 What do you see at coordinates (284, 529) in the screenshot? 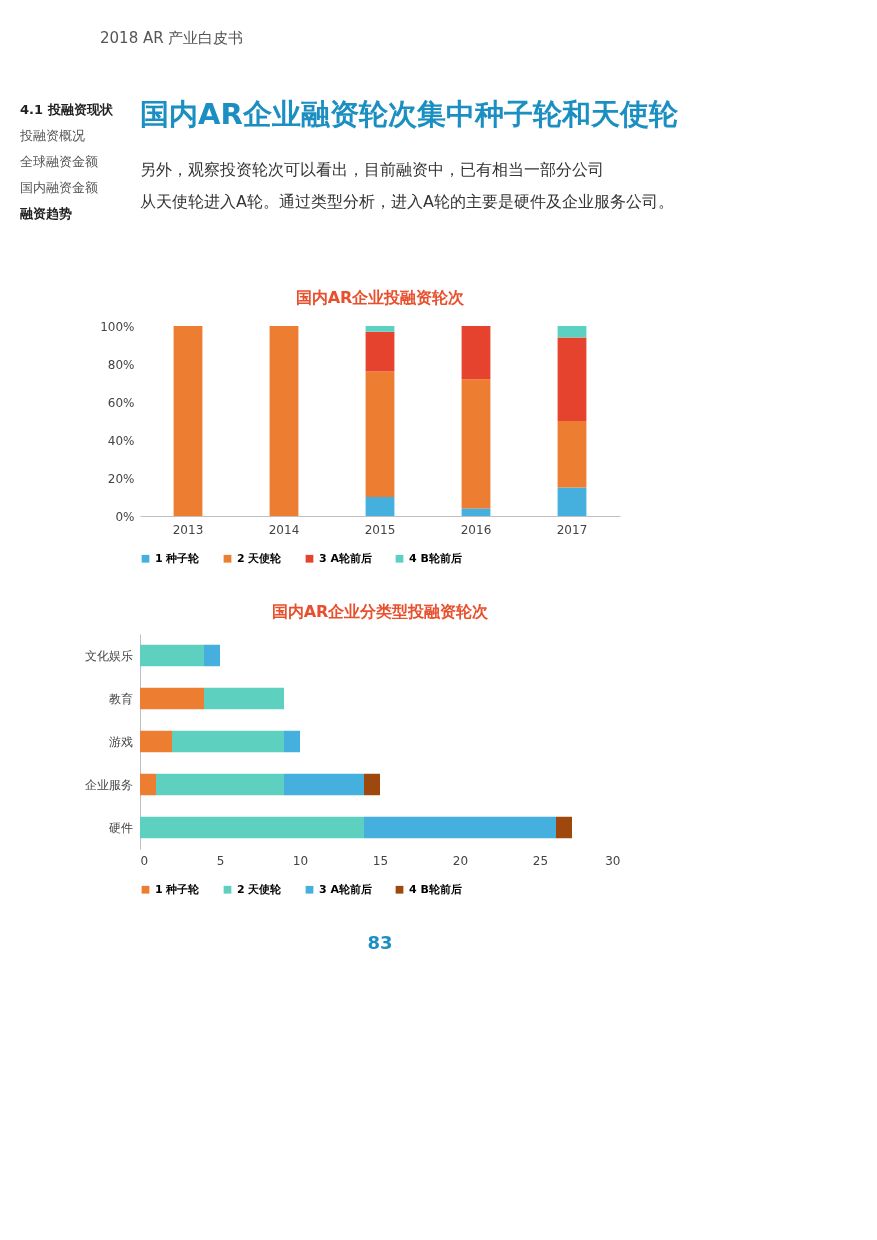
I see `x-tick-label: 2014` at bounding box center [284, 529].